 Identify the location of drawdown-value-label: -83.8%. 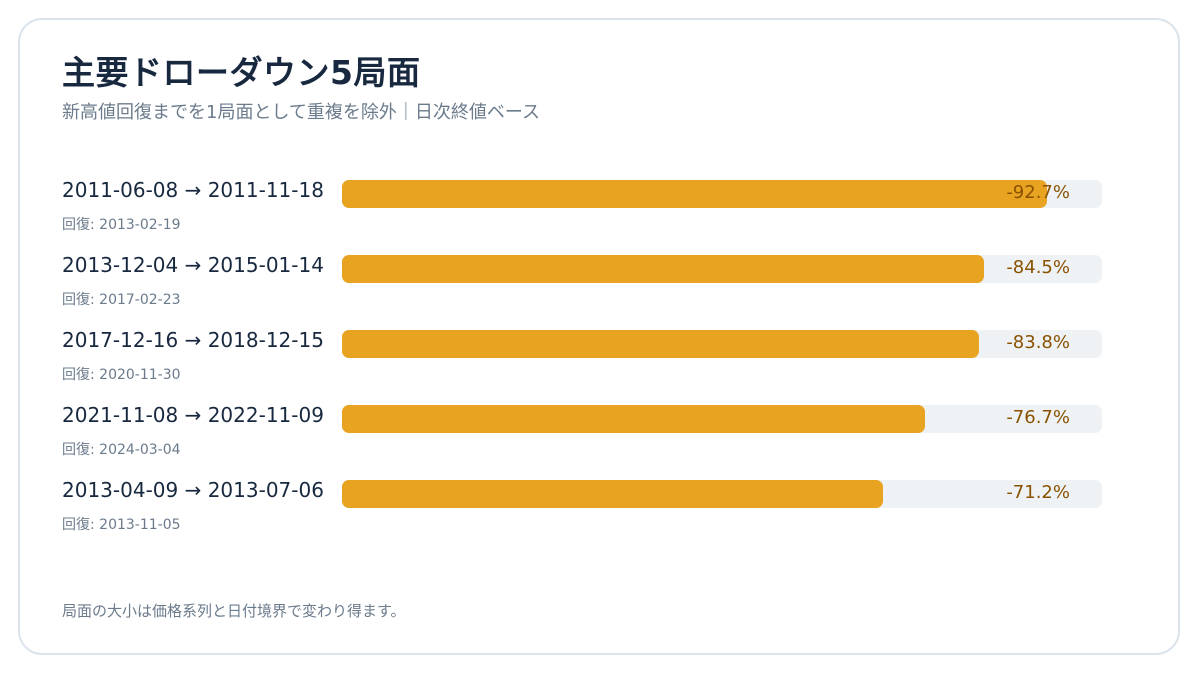
(1038, 342).